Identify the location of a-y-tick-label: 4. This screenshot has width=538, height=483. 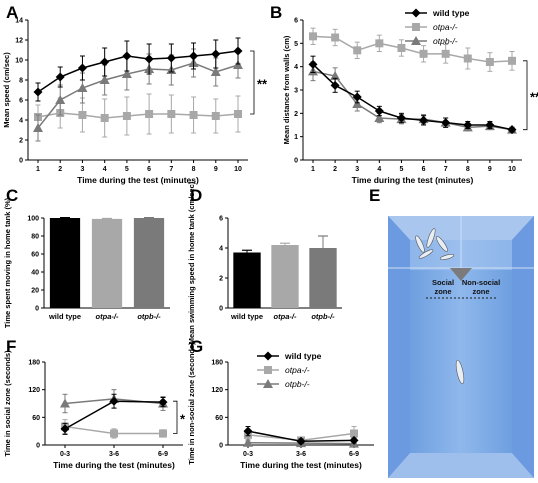
(21, 121).